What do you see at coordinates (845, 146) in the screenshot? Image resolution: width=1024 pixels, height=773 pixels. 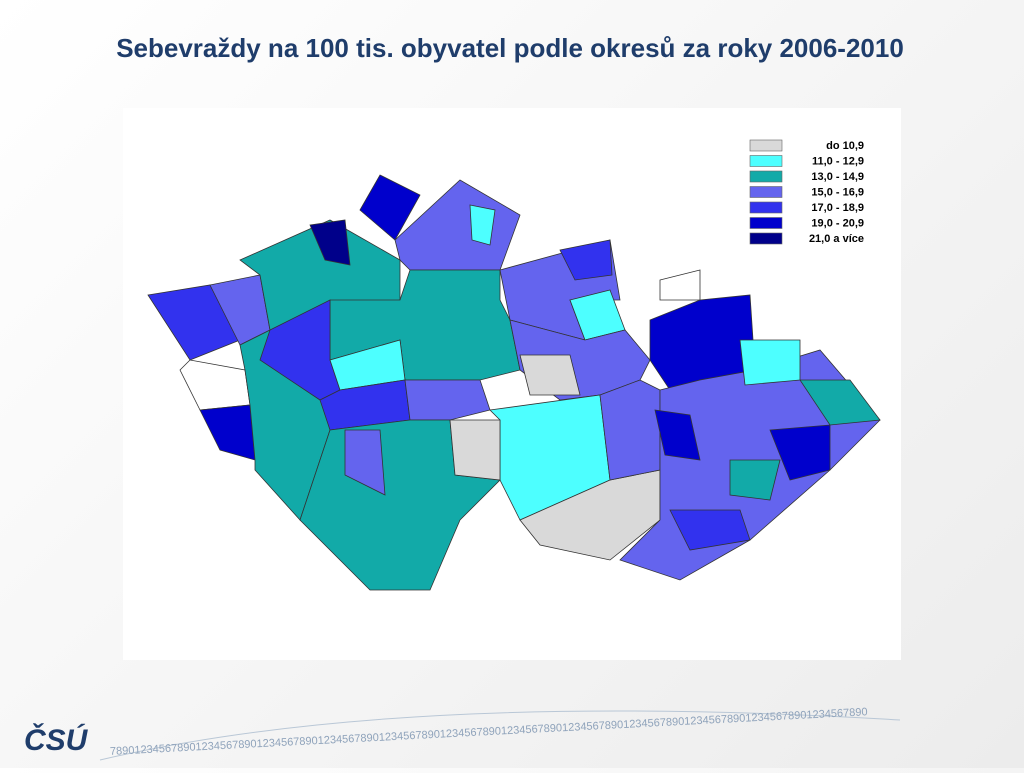 I see `legend-label: do 10,9` at bounding box center [845, 146].